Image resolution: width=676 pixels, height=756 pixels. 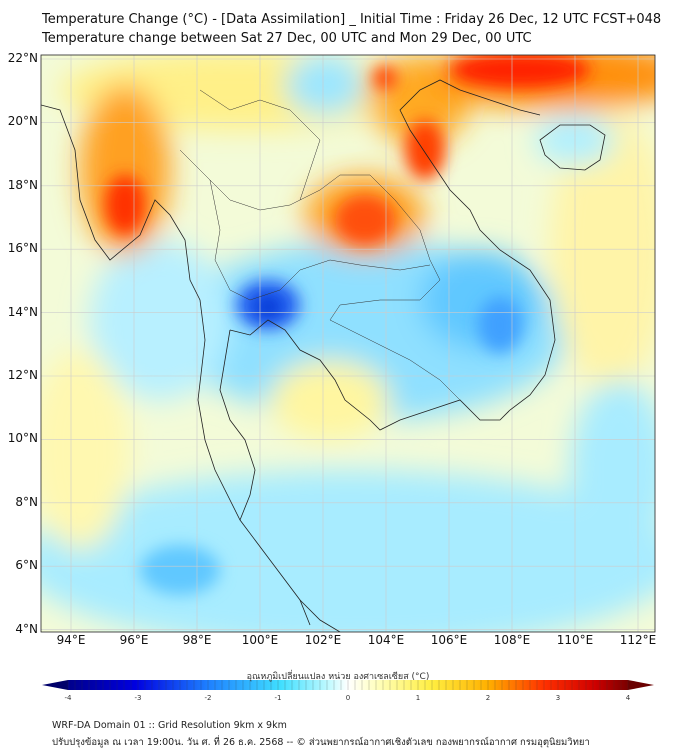 I want to click on field-blue-east, so click(x=500, y=325).